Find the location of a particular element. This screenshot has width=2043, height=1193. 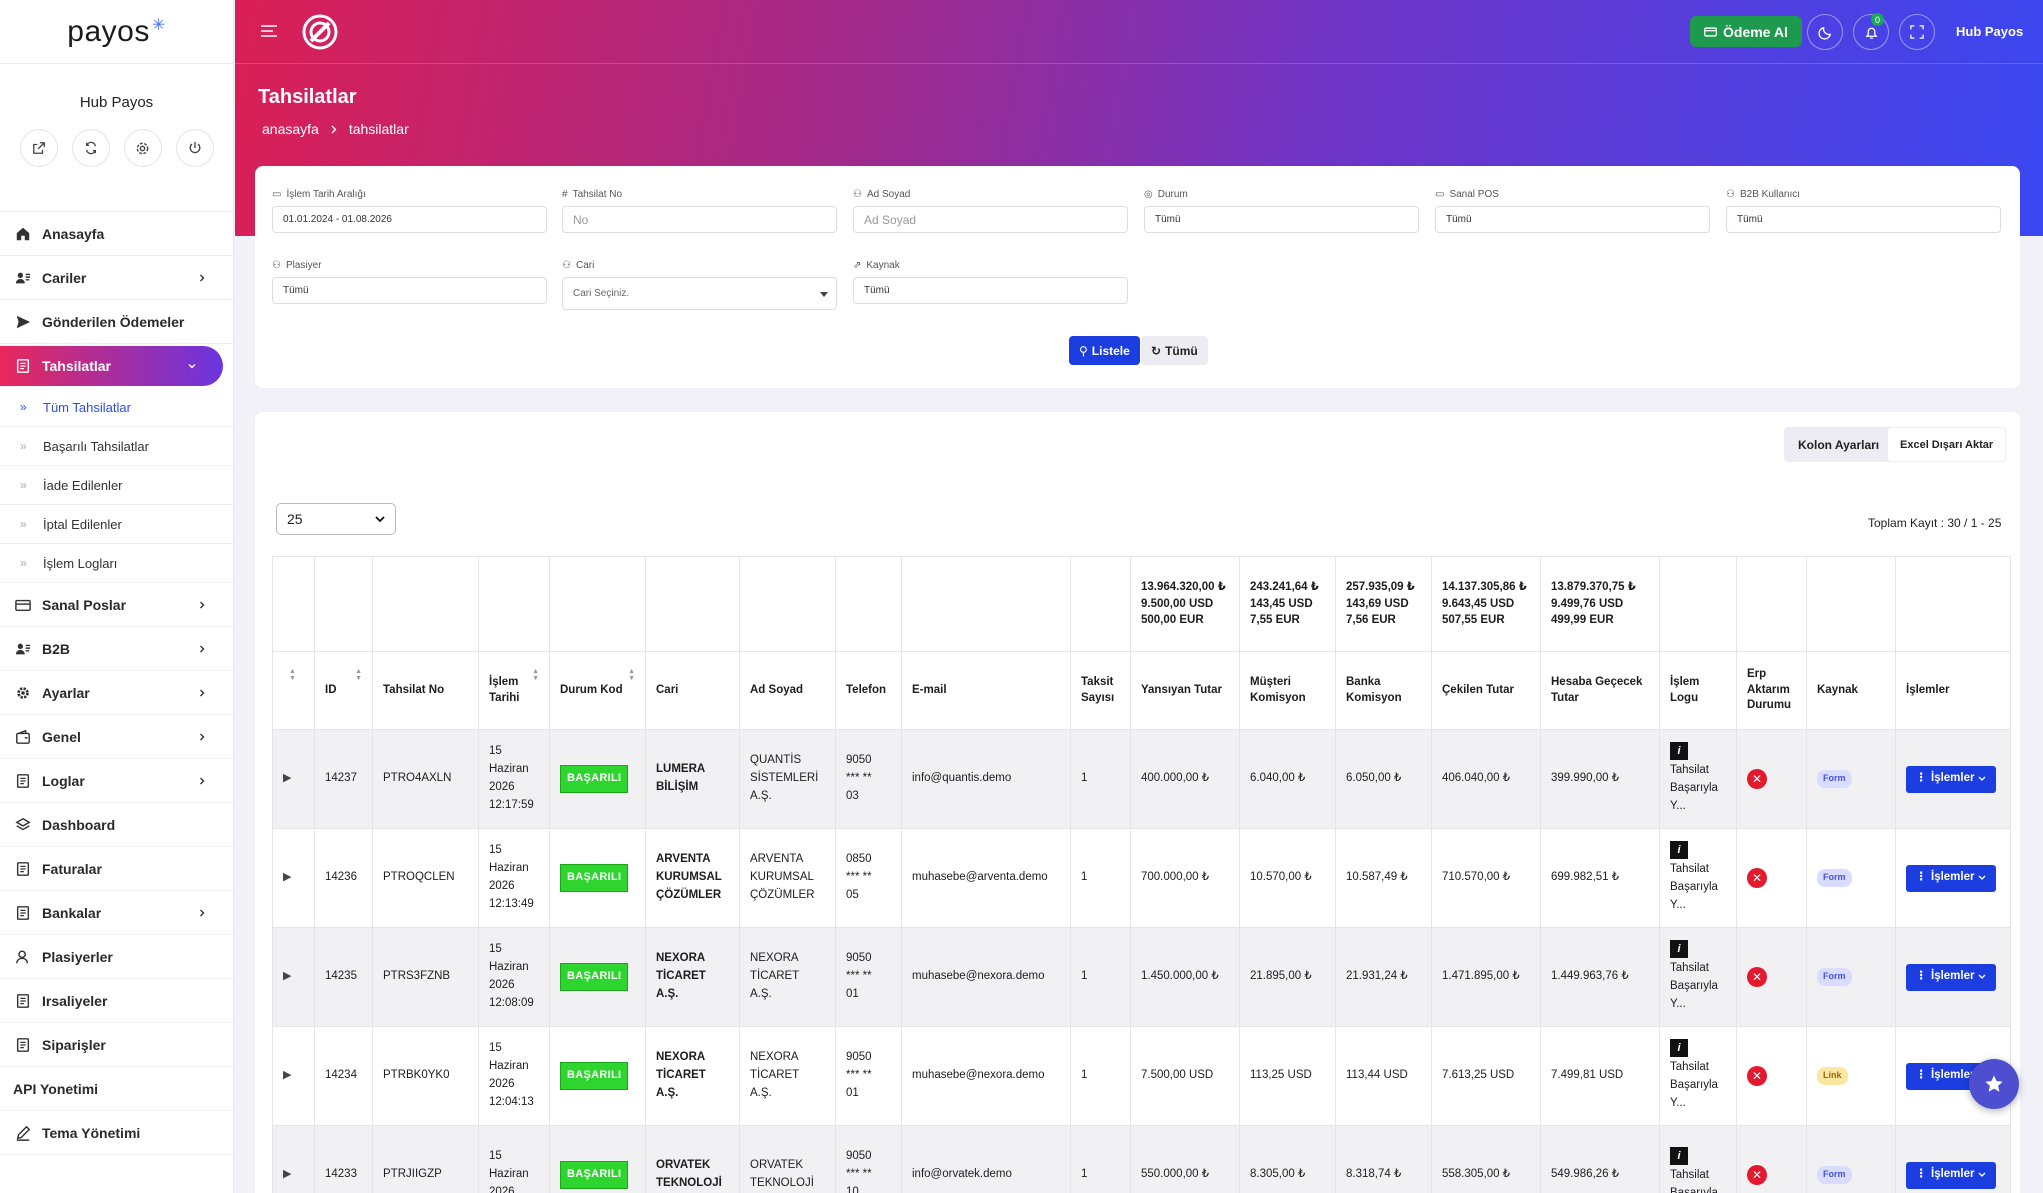

sidebar-item-14: Siparişler is located at coordinates (116, 1045).